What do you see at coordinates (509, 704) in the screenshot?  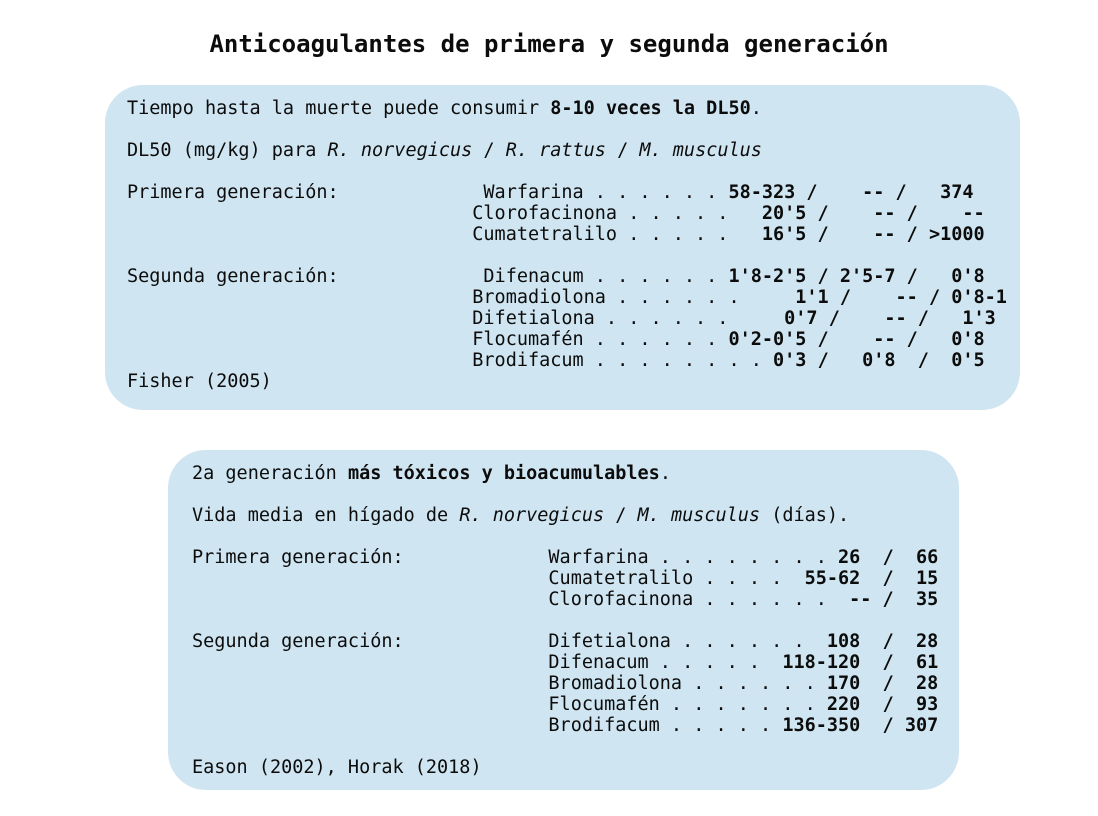 I see `text-segment: Flocumafén . . . . . . .` at bounding box center [509, 704].